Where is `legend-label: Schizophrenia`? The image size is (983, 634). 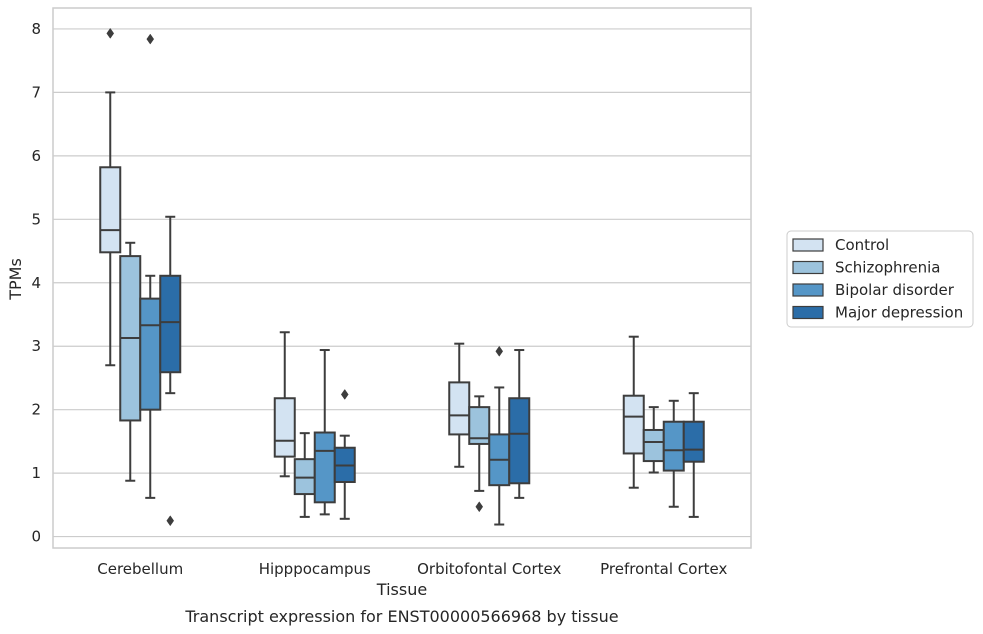
legend-label: Schizophrenia is located at coordinates (887, 268).